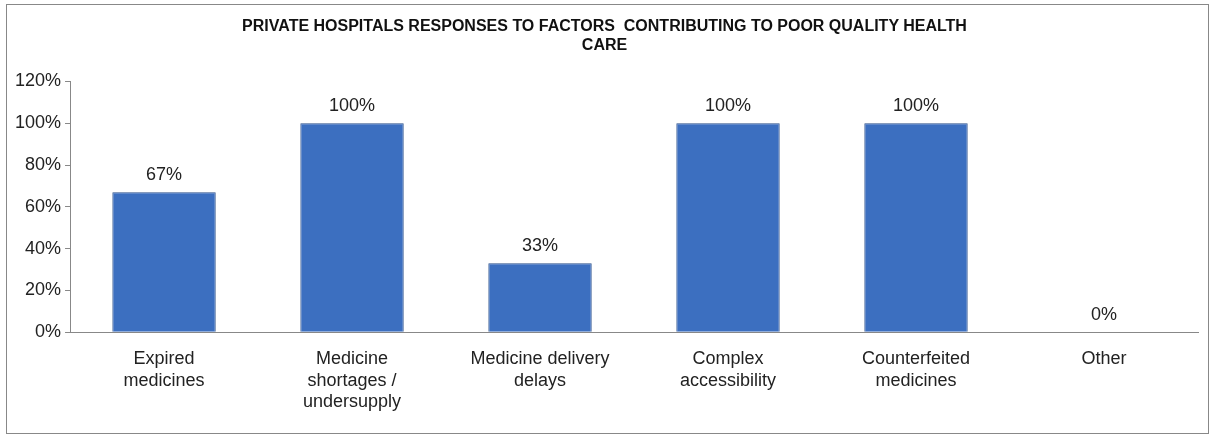 The width and height of the screenshot is (1217, 438). Describe the element at coordinates (38, 122) in the screenshot. I see `y-tick-label: 100%` at that location.